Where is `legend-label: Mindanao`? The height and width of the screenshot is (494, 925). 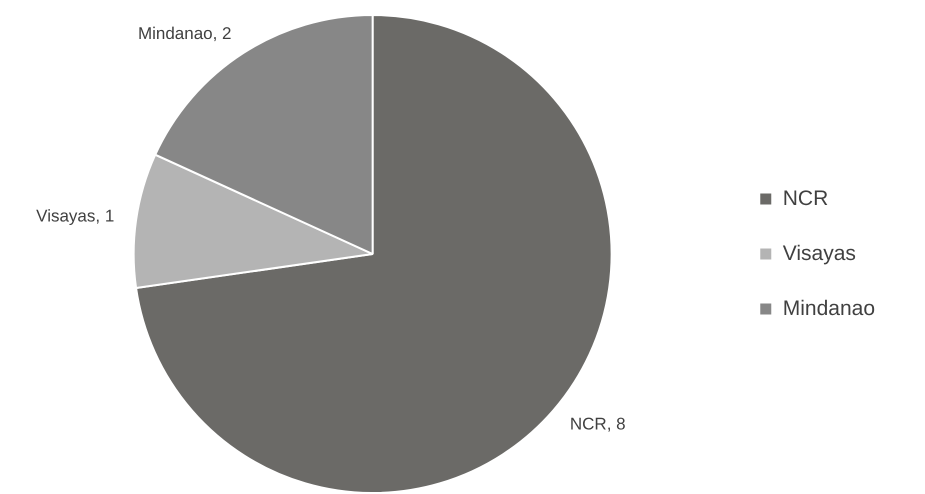 legend-label: Mindanao is located at coordinates (828, 308).